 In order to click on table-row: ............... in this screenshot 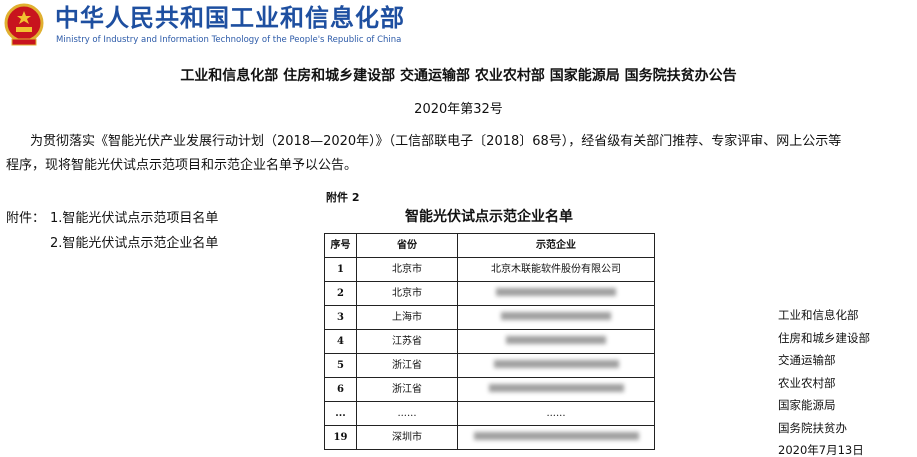, I will do `click(489, 413)`.